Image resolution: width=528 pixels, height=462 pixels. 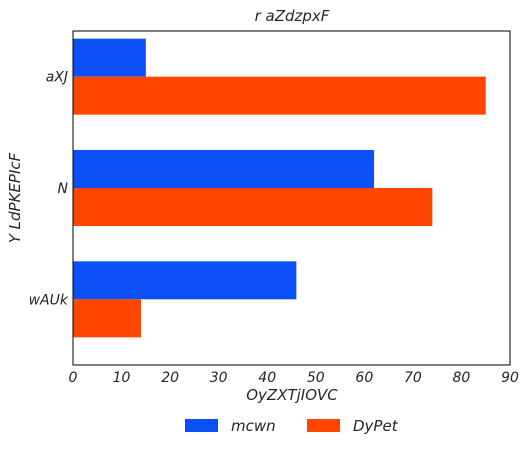 What do you see at coordinates (323, 425) in the screenshot?
I see `legend-swatch-DyPet` at bounding box center [323, 425].